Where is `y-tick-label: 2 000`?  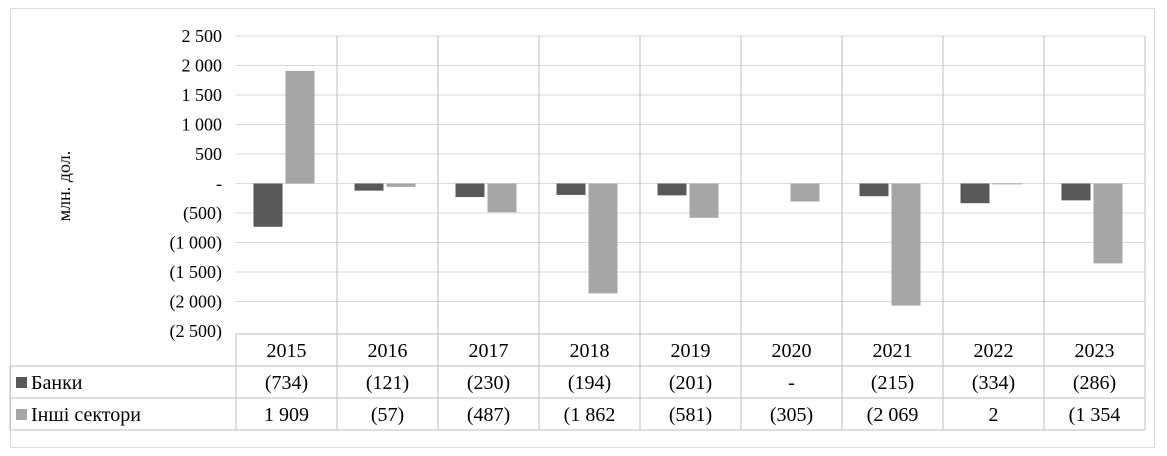
y-tick-label: 2 000 is located at coordinates (202, 66).